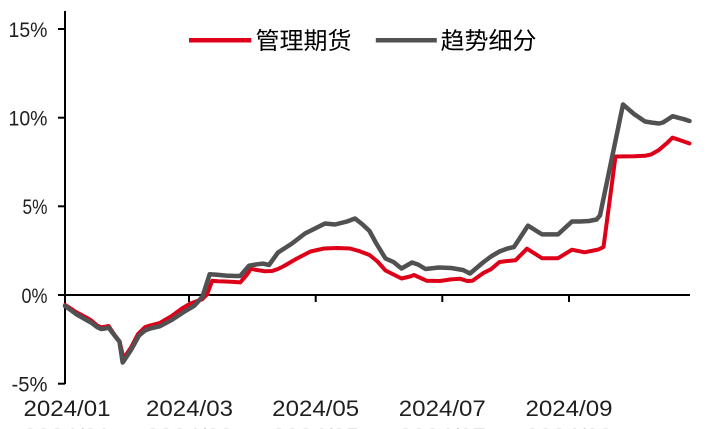  I want to click on svg-text: -5%, so click(30, 385).